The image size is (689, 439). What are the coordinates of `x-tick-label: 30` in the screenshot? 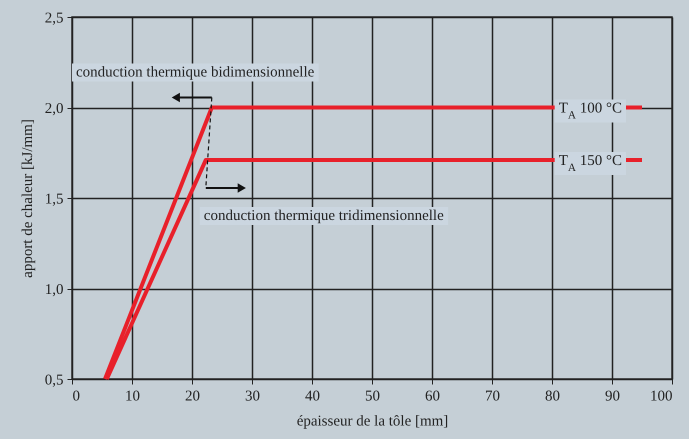 It's located at (252, 396).